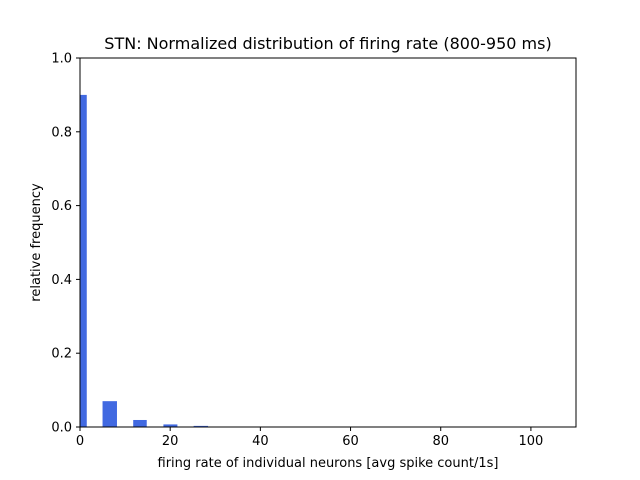 The width and height of the screenshot is (640, 480). What do you see at coordinates (61, 354) in the screenshot?
I see `y-tick-label: 0.2` at bounding box center [61, 354].